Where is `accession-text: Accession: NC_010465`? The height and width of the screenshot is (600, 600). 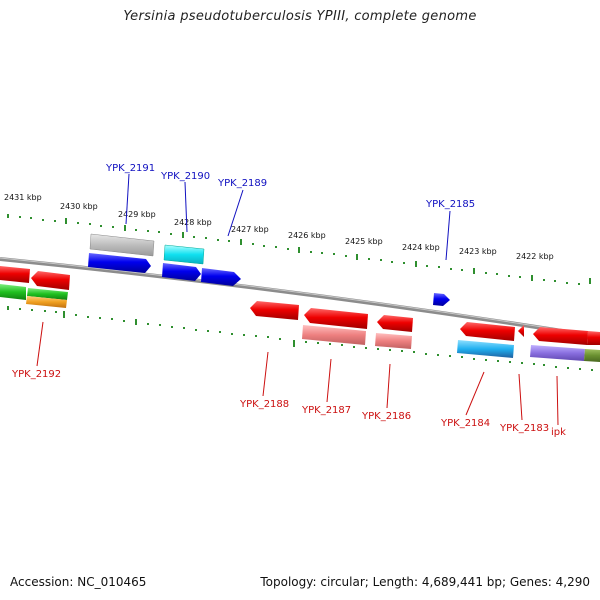
accession-text: Accession: NC_010465 is located at coordinates (78, 582).